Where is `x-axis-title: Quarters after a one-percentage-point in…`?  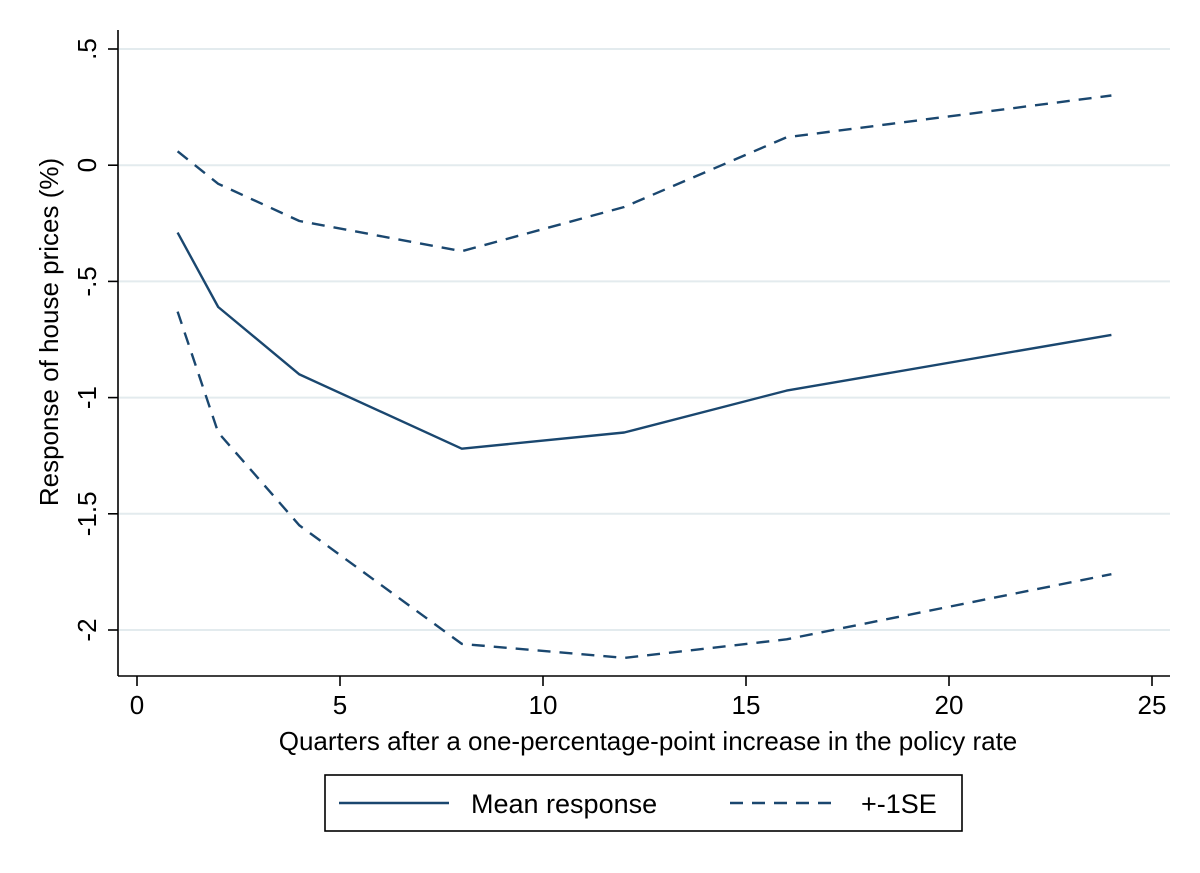 x-axis-title: Quarters after a one-percentage-point in… is located at coordinates (648, 741).